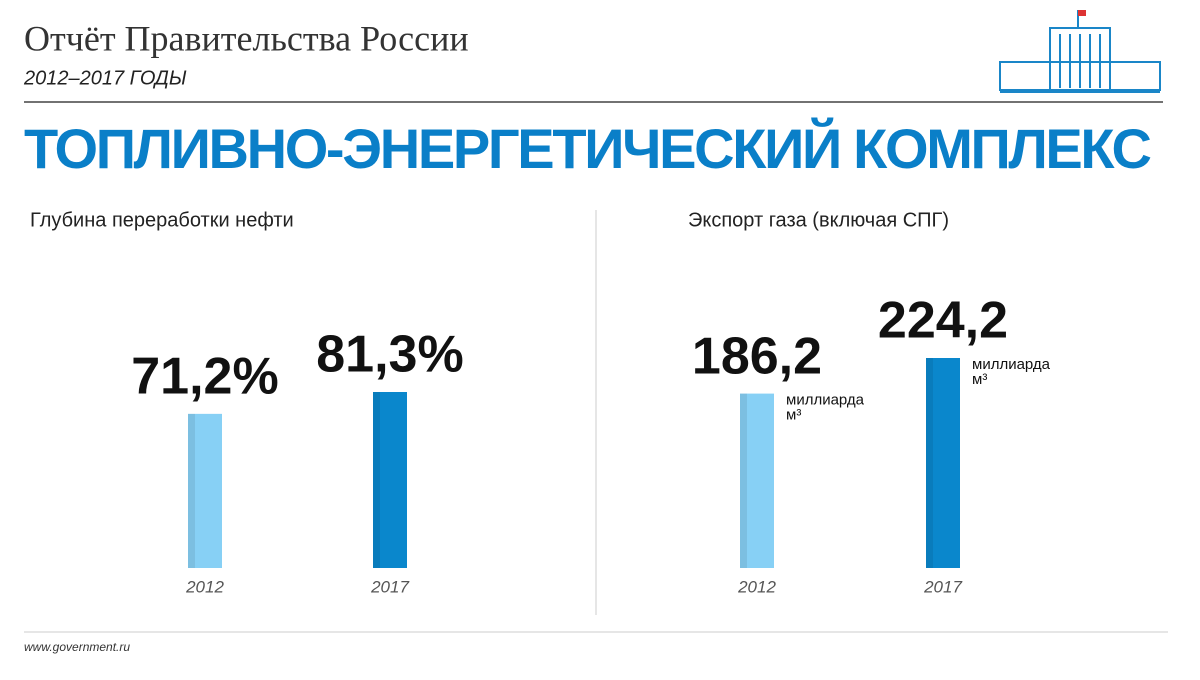  I want to click on report-title: Отчёт Правительства России, so click(246, 38).